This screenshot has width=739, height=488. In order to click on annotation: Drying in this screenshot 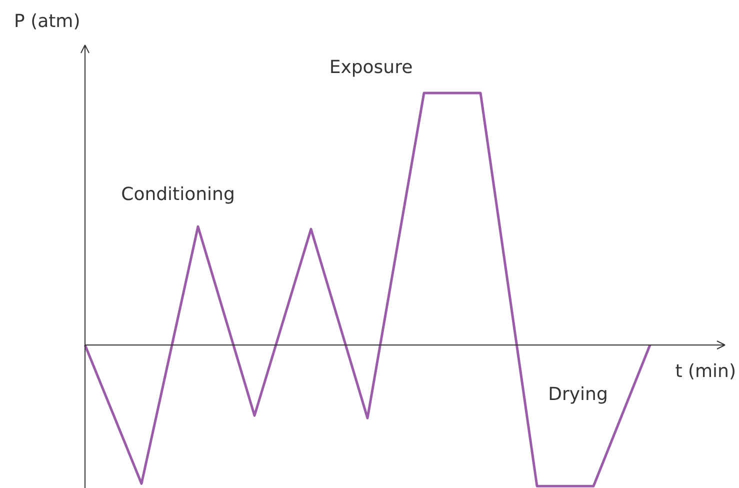, I will do `click(578, 394)`.